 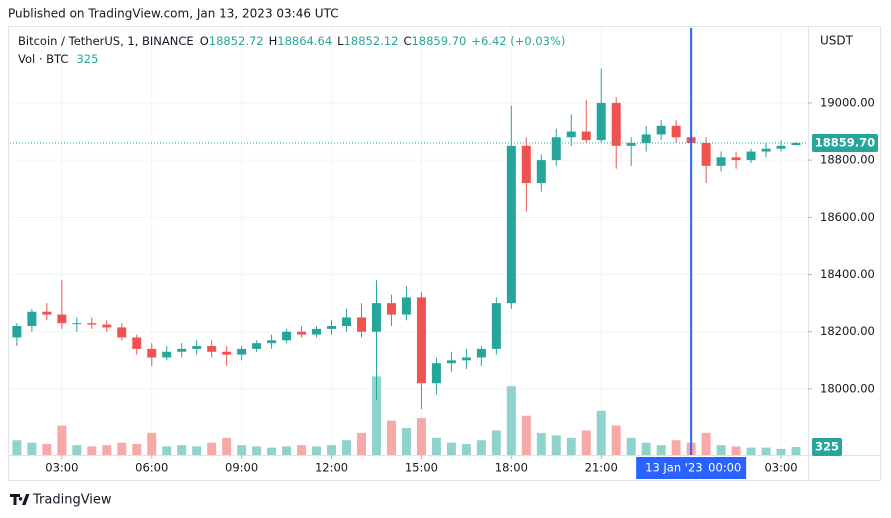 I want to click on last-price-box, so click(x=845, y=143).